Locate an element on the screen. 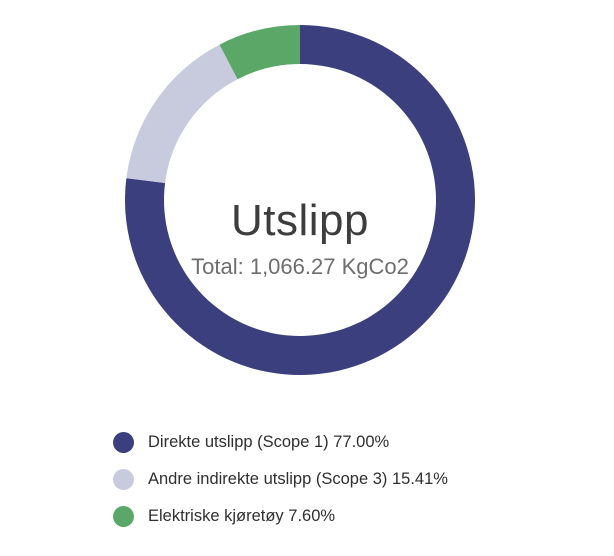  legend-item: Elektriske kjøretøy 7.60% is located at coordinates (280, 516).